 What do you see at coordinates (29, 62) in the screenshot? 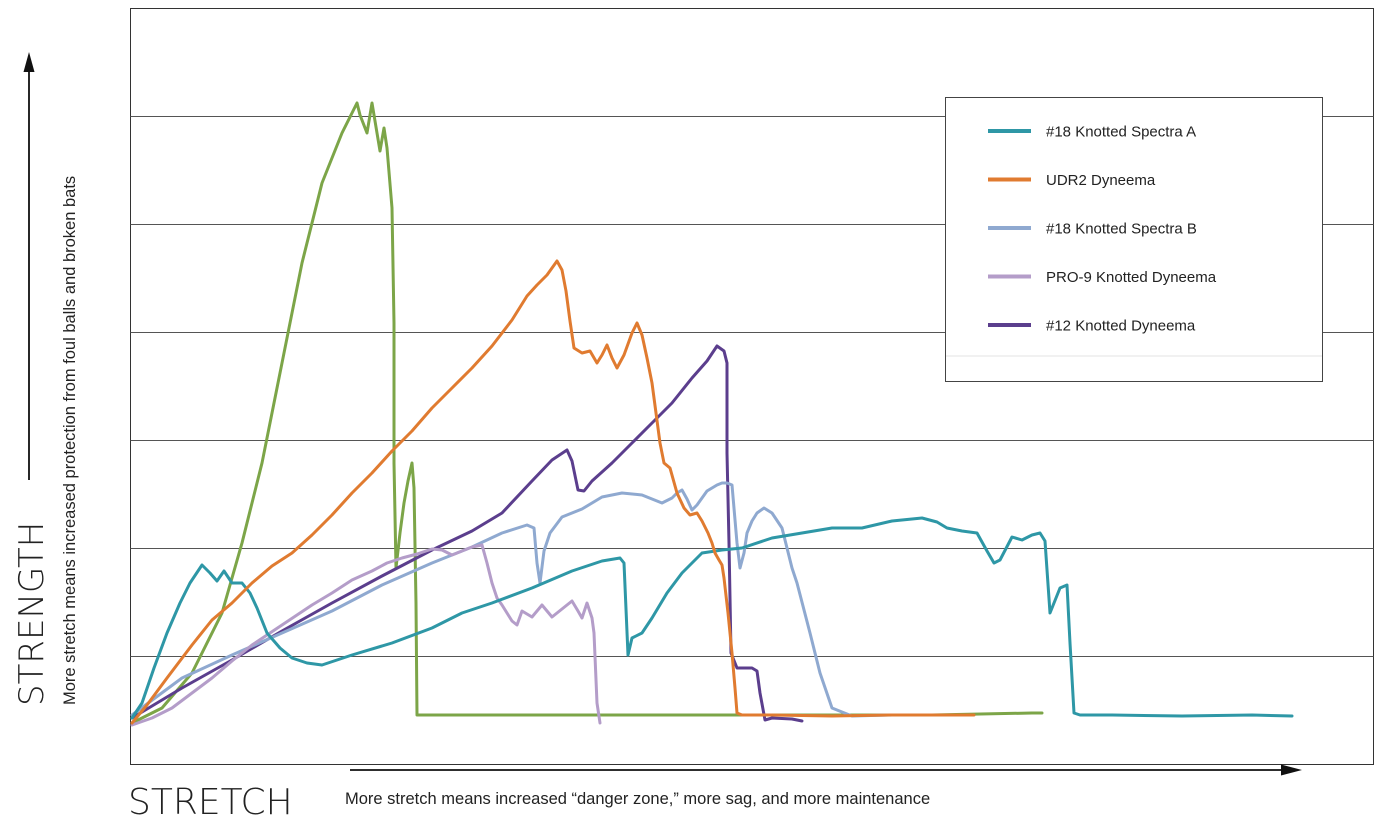
I see `y-axis-arrow-head` at bounding box center [29, 62].